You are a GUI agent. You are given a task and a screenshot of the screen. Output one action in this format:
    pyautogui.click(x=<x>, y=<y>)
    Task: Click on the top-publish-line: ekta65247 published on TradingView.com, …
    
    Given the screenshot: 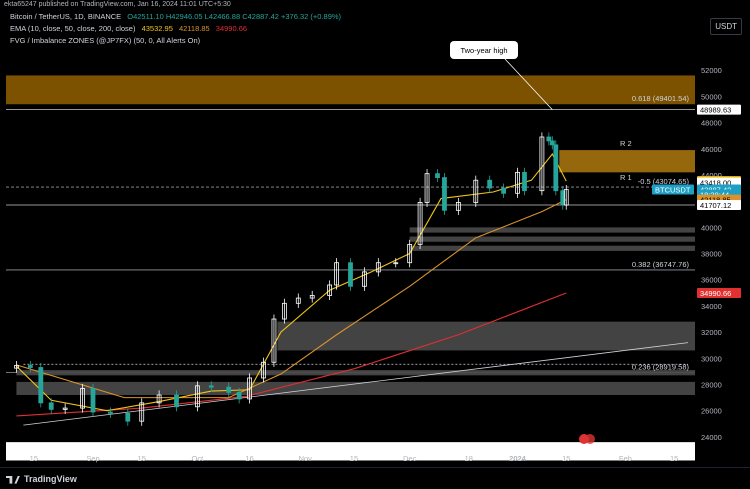 What is the action you would take?
    pyautogui.click(x=117, y=4)
    